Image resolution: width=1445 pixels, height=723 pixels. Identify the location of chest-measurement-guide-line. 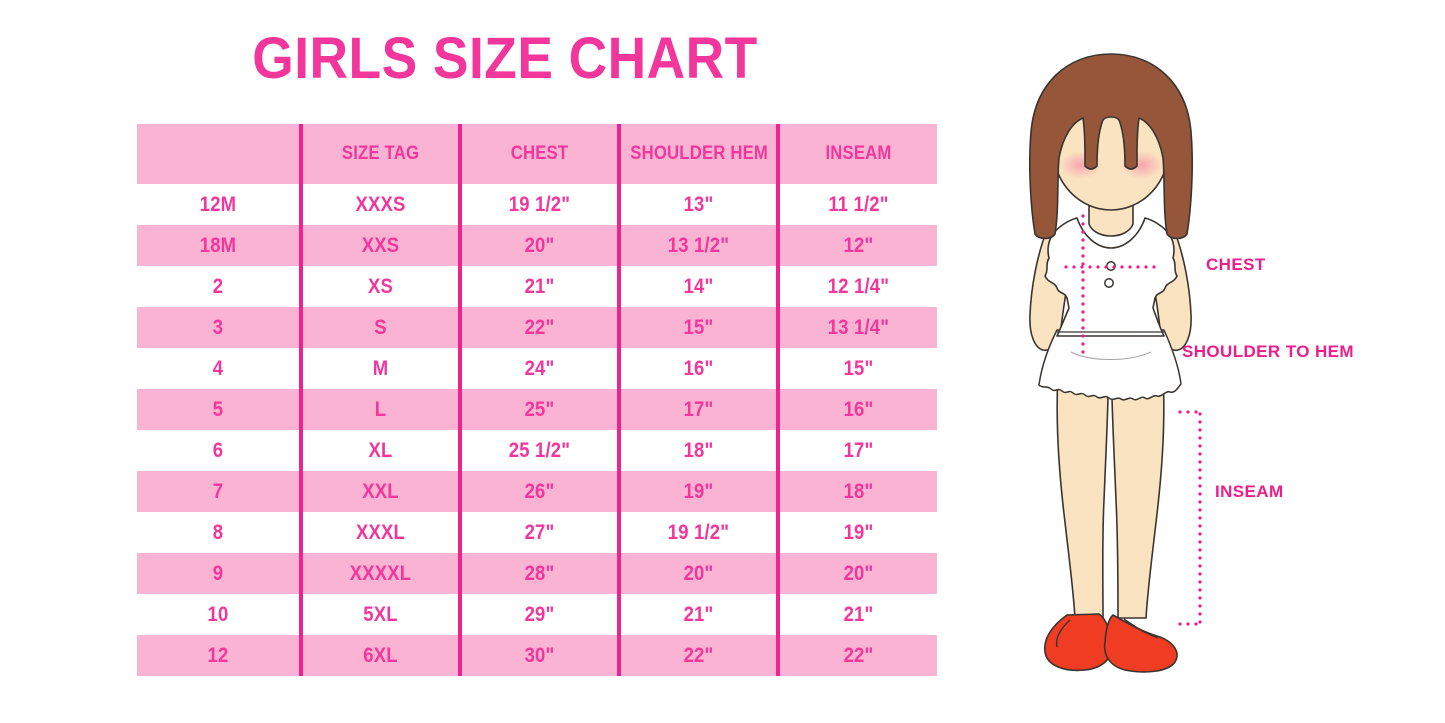
(1109, 267).